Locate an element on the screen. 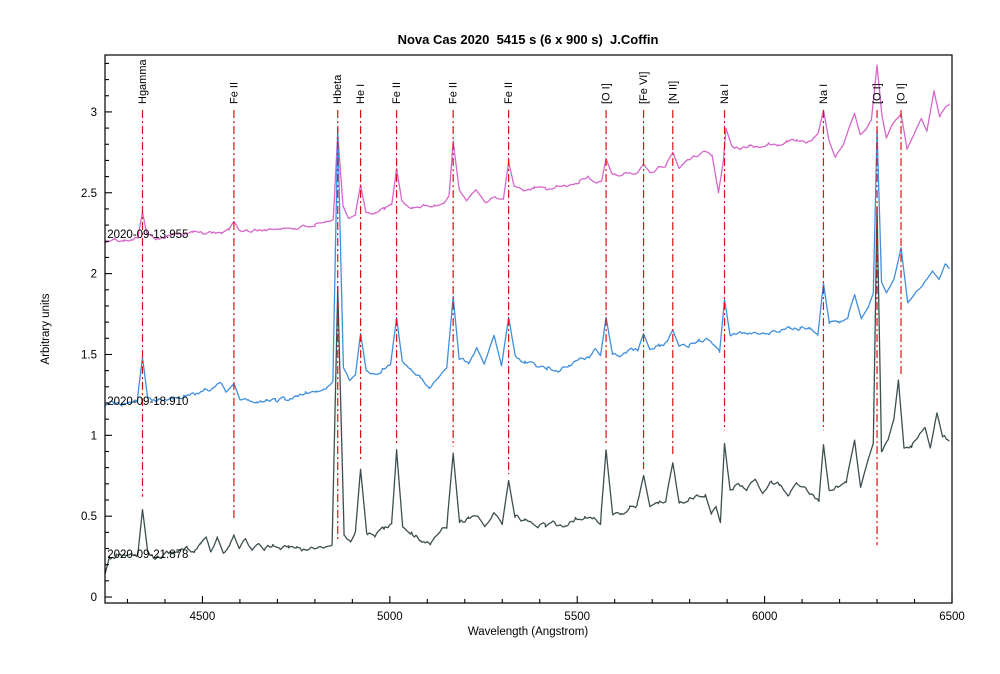 The height and width of the screenshot is (674, 1000). x-tick-label: 4500 is located at coordinates (203, 617).